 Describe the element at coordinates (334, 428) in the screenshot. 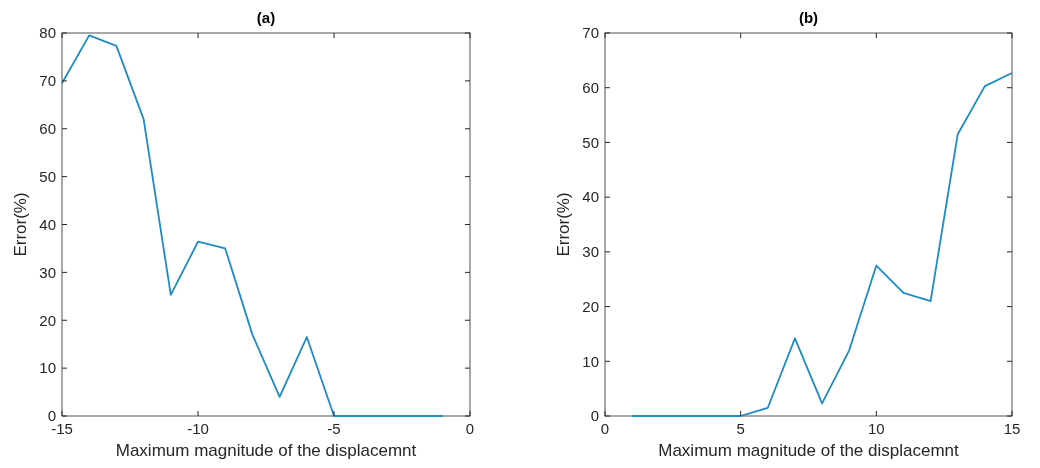

I see `x-tick-label: -5` at that location.